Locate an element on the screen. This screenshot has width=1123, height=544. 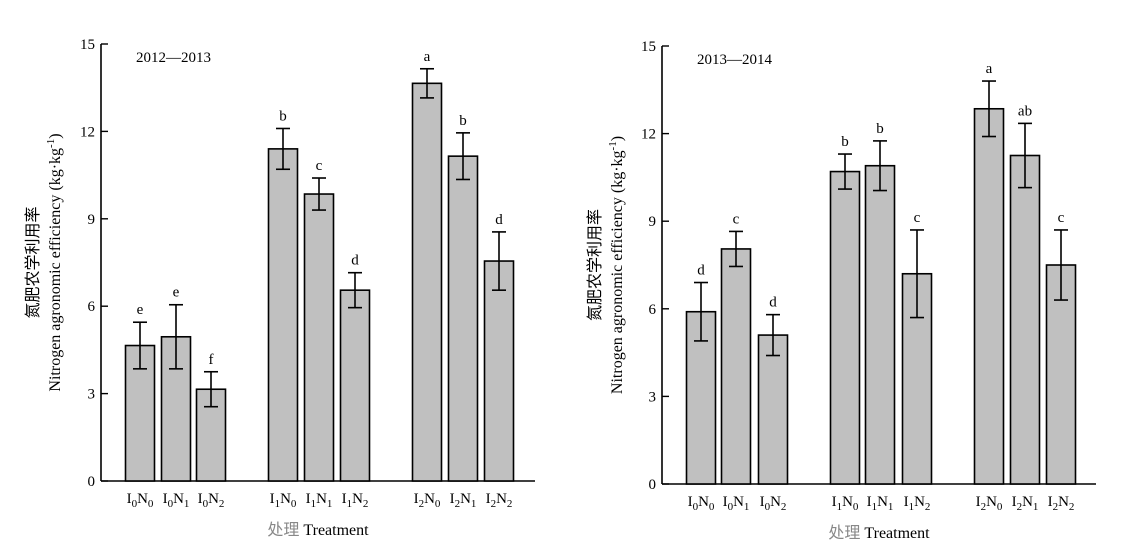
chart-title: 2012—2013 is located at coordinates (173, 58).